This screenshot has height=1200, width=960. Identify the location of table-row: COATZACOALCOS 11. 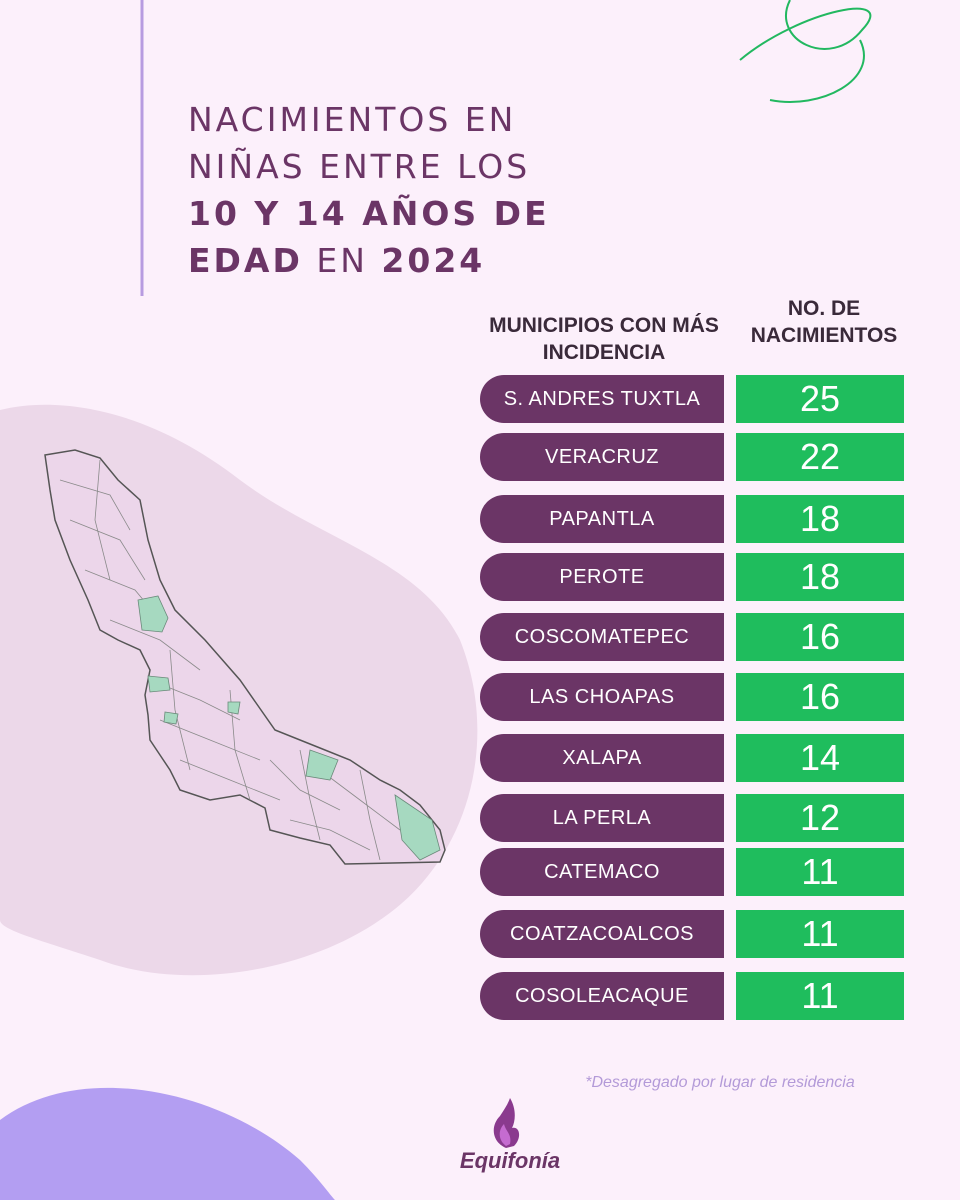
(702, 934).